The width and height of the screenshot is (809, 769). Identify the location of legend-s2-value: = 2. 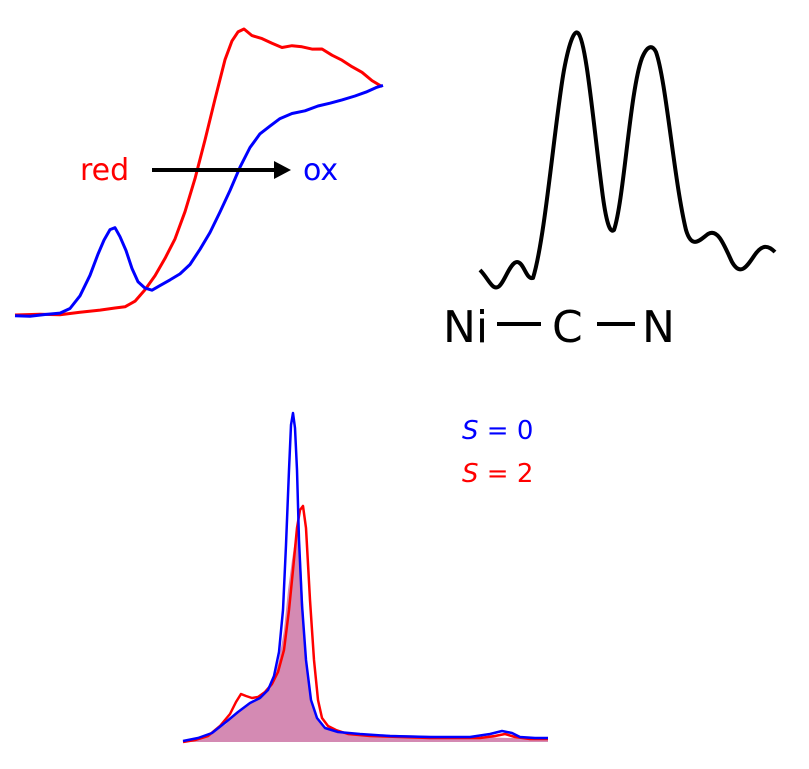
(506, 474).